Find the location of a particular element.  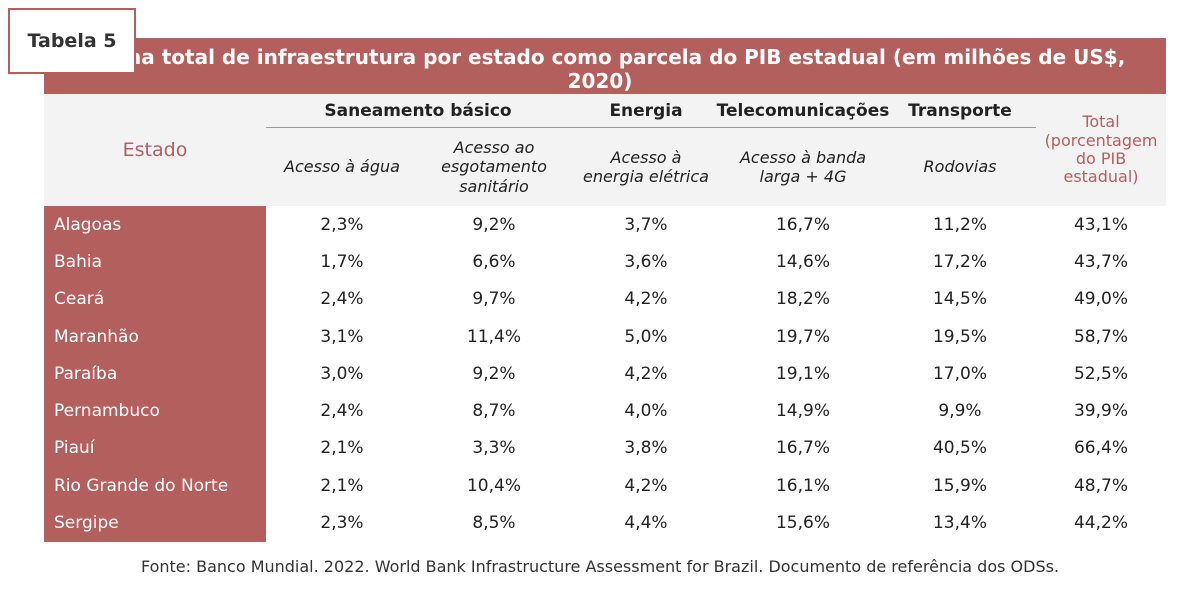

group-divider is located at coordinates (651, 127).